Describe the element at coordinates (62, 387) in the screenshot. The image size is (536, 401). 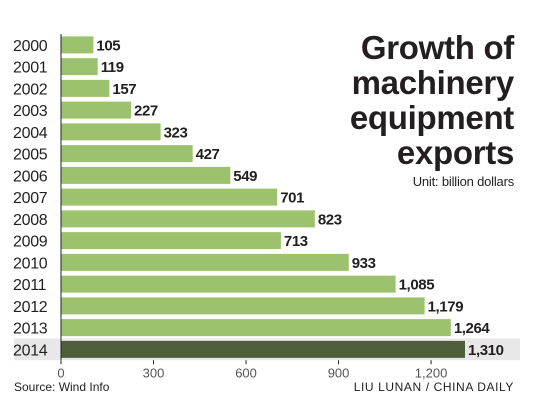
I see `source-label: Source: Wind Info` at that location.